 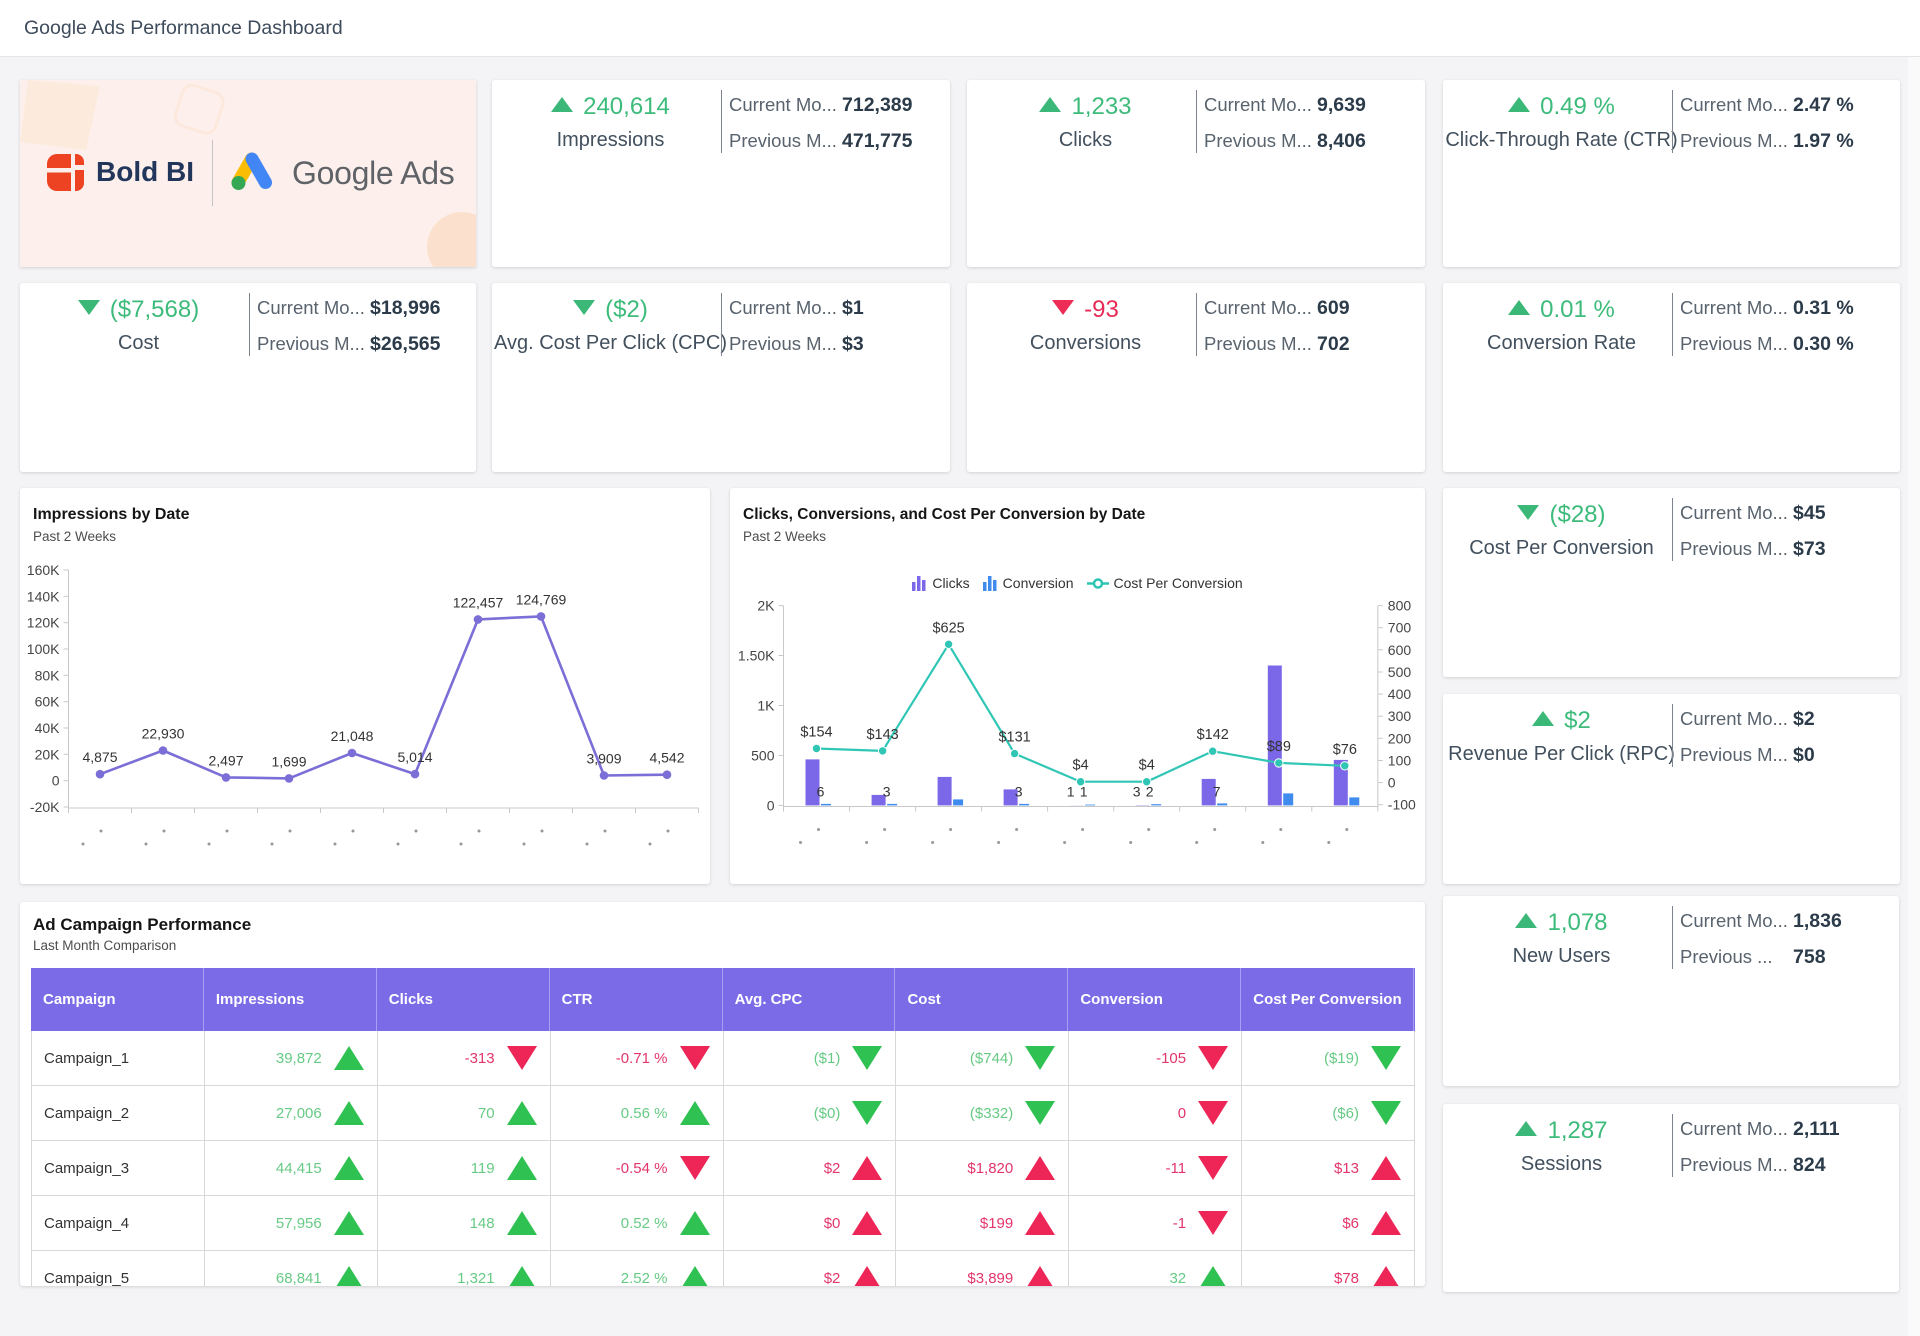 What do you see at coordinates (48, 754) in the screenshot?
I see `svg-text: 20K` at bounding box center [48, 754].